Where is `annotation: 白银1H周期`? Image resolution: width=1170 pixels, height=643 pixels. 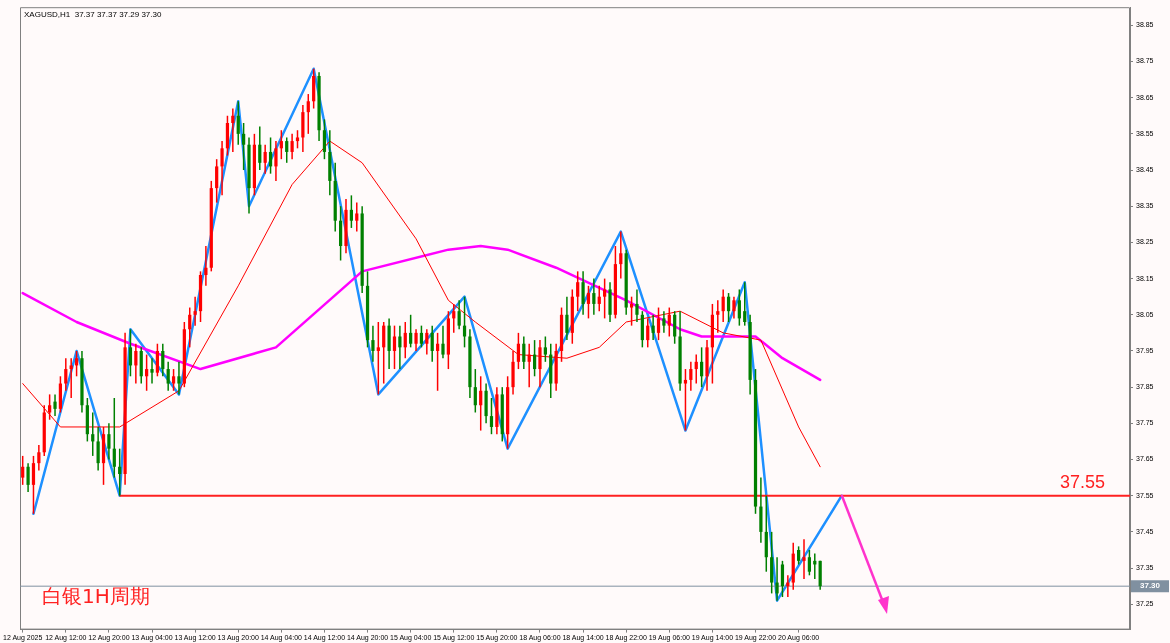 annotation: 白银1H周期 is located at coordinates (96, 595).